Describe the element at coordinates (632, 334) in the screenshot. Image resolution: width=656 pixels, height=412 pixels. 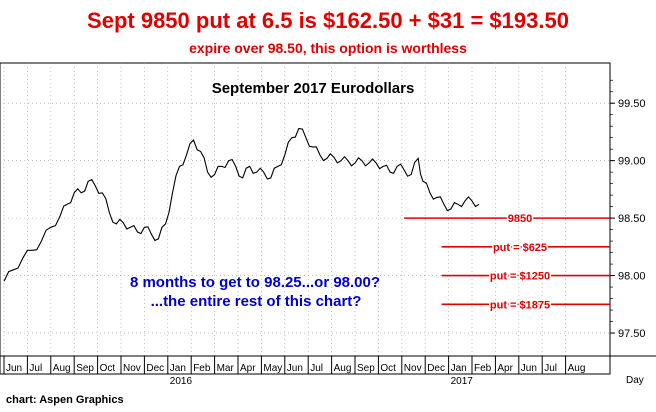
I see `y-tick-label: 97.50` at that location.